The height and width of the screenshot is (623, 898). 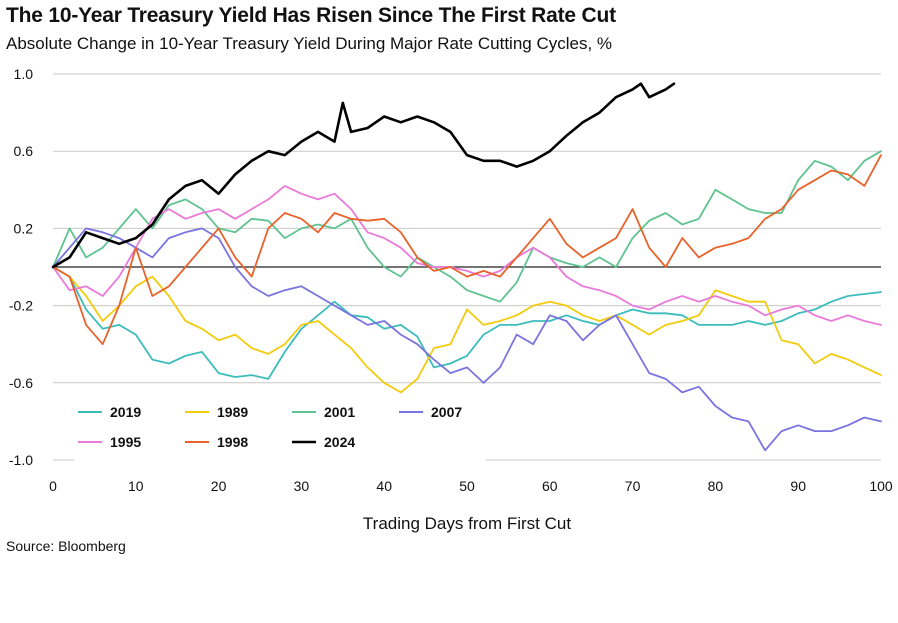 What do you see at coordinates (798, 486) in the screenshot?
I see `x-tick-label: 90` at bounding box center [798, 486].